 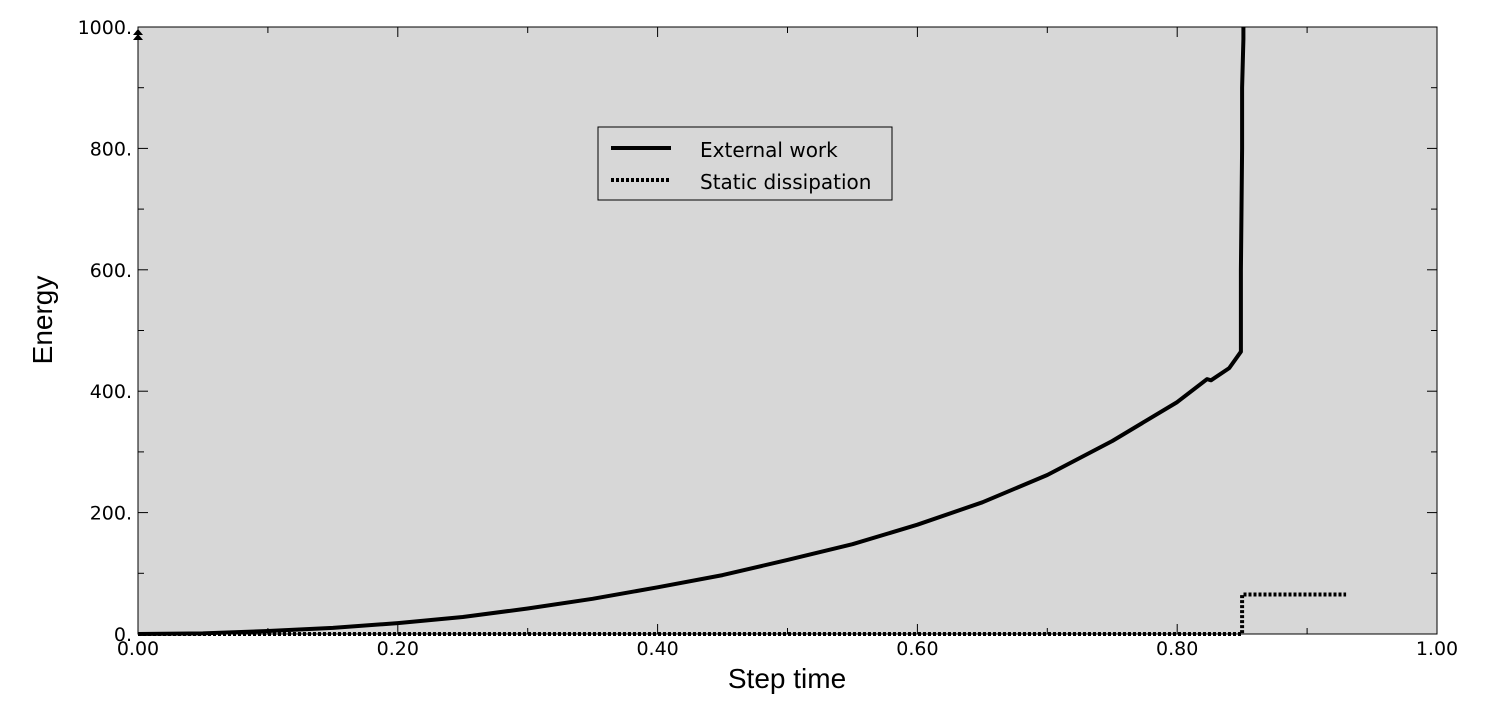 I want to click on legend-box, so click(x=745, y=163).